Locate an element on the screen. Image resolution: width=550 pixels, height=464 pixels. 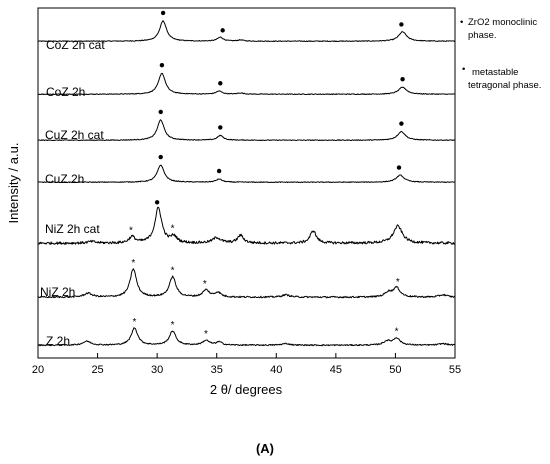
series-label-1: CoZ 2h cat is located at coordinates (75, 45).